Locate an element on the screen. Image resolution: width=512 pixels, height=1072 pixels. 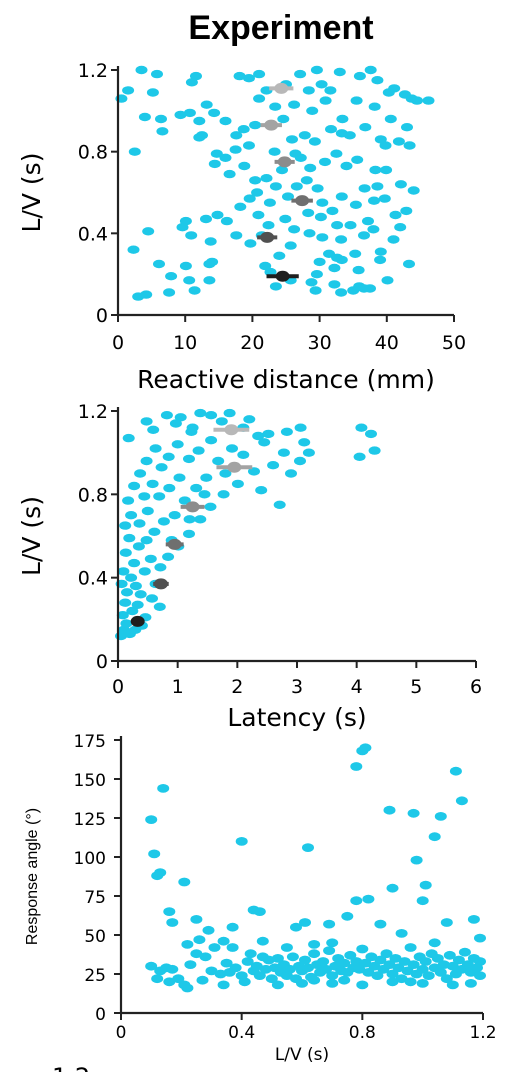
x-tick-label: 10 is located at coordinates (185, 343).